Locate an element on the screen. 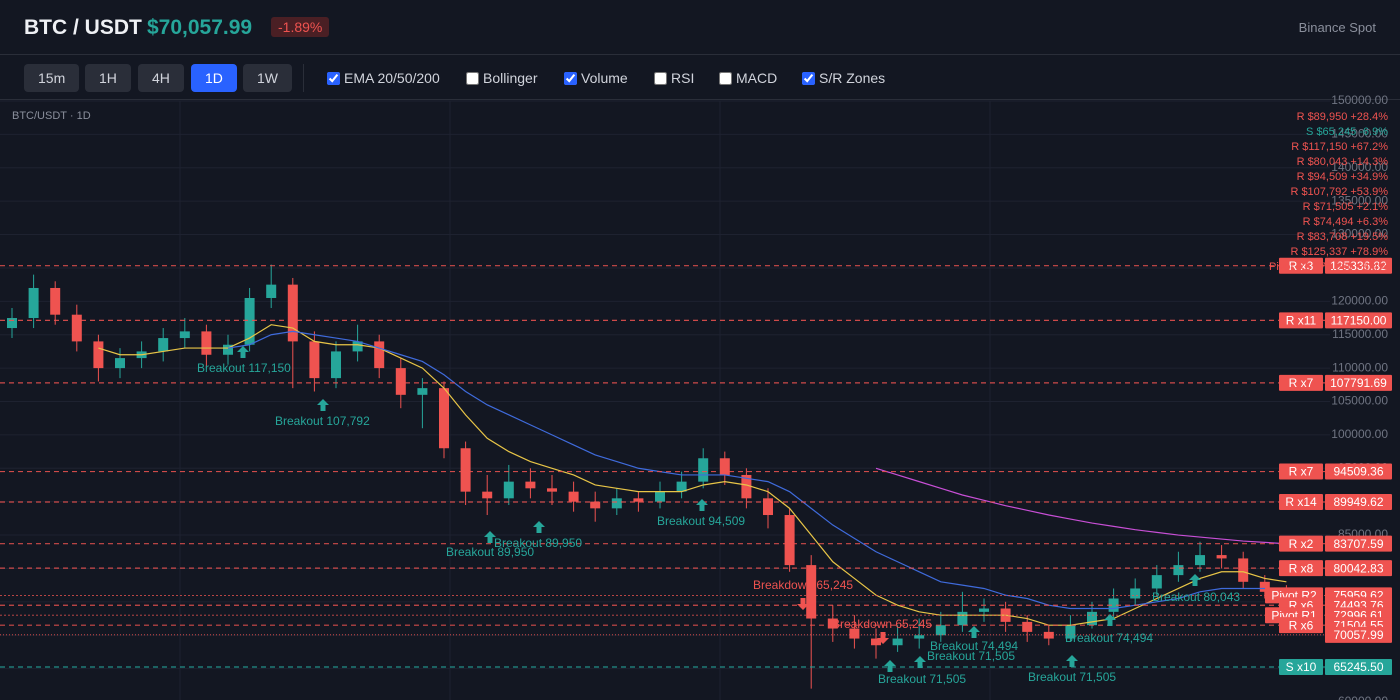  indicator-toggle: MACD is located at coordinates (748, 78).